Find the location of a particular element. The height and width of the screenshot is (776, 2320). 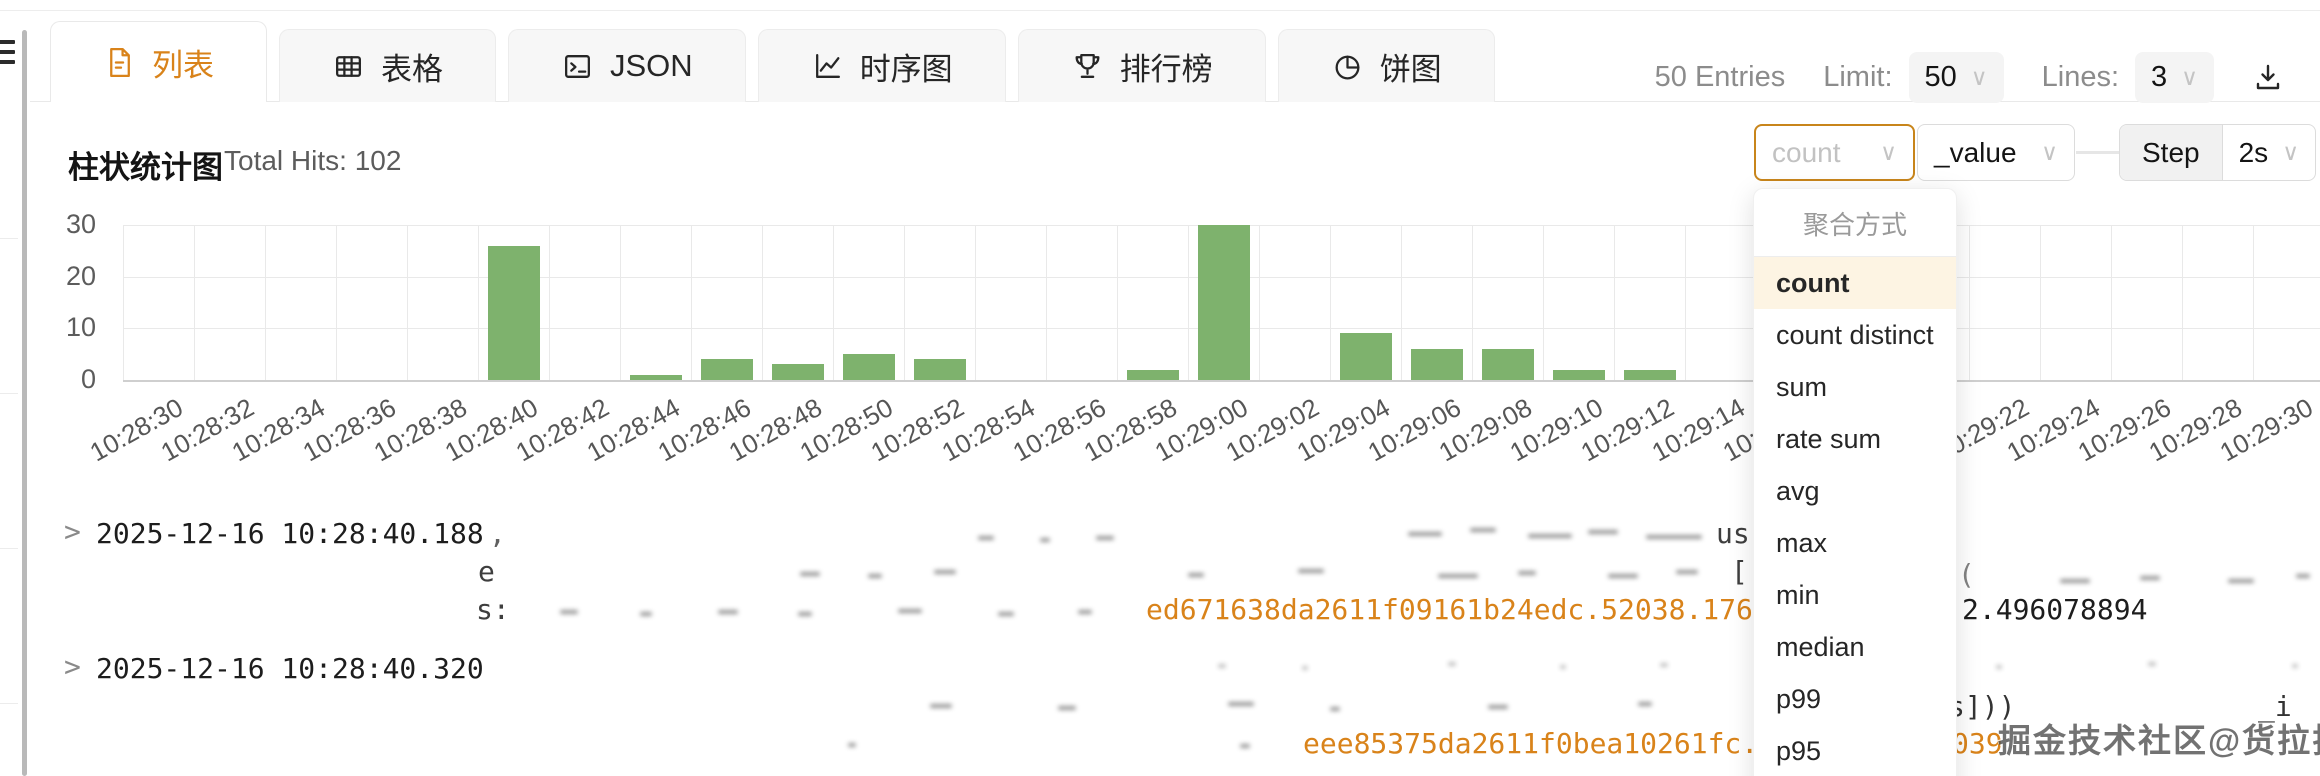

pie-icon is located at coordinates (1347, 66).